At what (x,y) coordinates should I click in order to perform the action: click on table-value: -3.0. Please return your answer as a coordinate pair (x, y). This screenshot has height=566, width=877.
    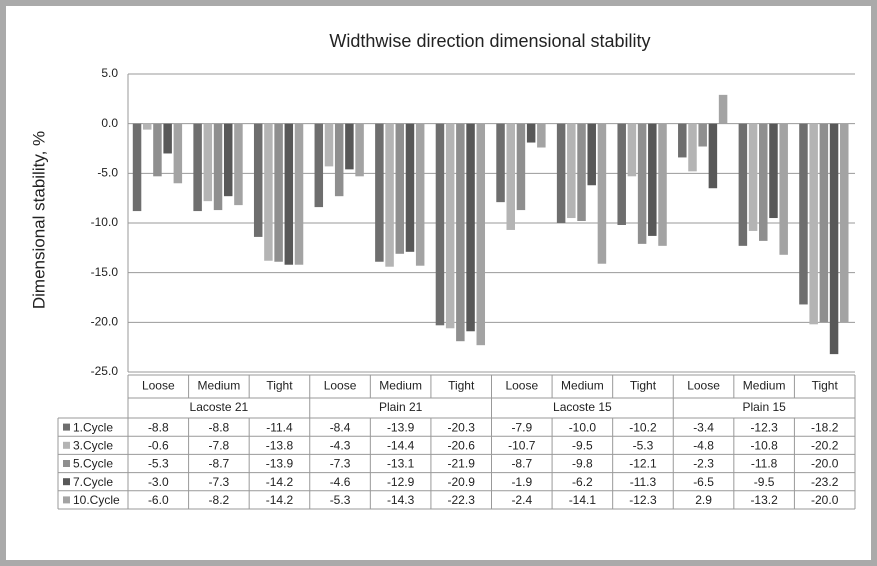
    Looking at the image, I should click on (158, 482).